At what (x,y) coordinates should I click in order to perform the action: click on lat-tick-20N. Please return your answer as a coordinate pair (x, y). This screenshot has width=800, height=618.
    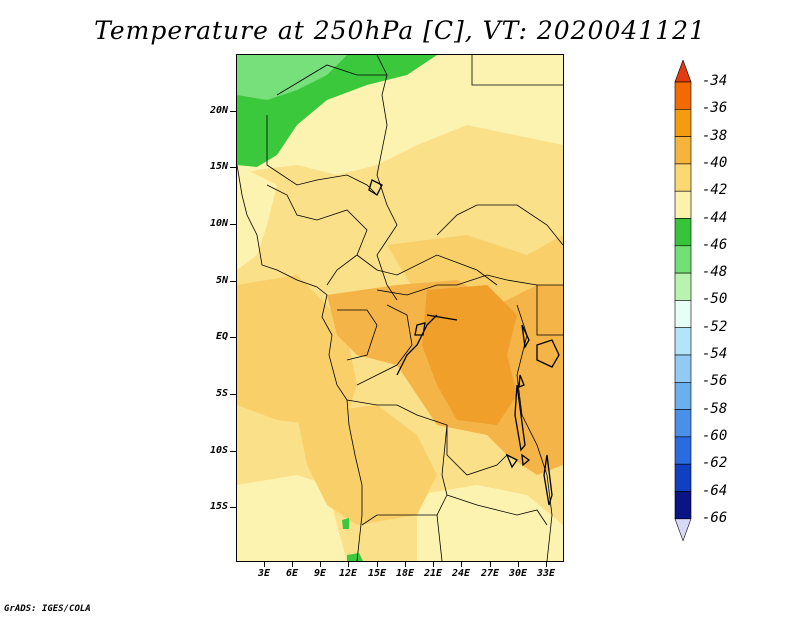
    Looking at the image, I should click on (233, 111).